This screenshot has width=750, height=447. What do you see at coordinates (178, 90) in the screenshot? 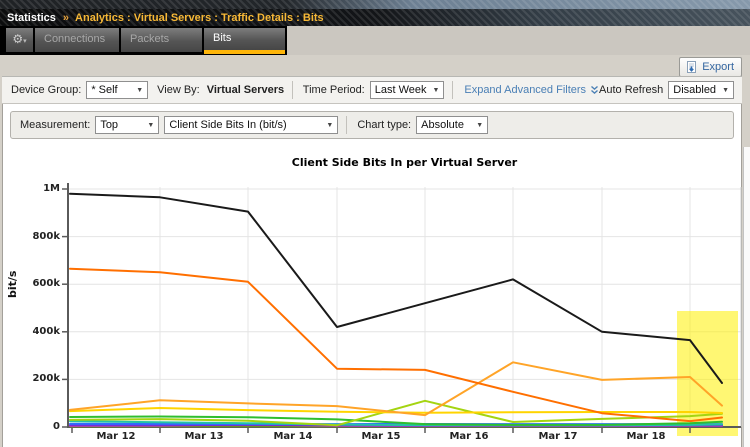
I see `view-by-label: View By:` at bounding box center [178, 90].